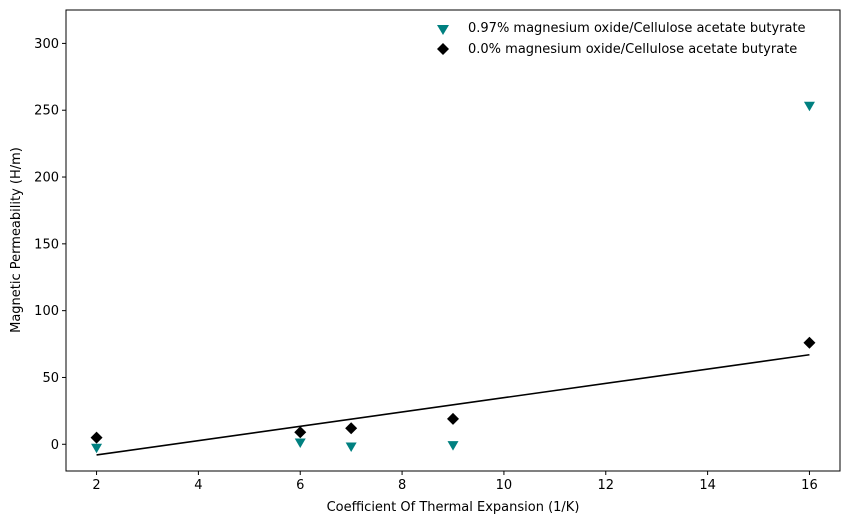 This screenshot has height=525, width=850. What do you see at coordinates (455, 482) in the screenshot?
I see `x-axis-ticks: 2 4 6 8 10 12 14 16` at bounding box center [455, 482].